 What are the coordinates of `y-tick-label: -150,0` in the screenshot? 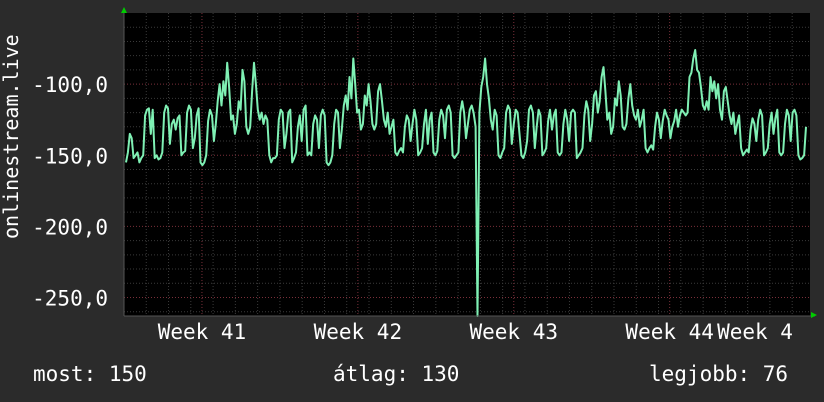 It's located at (70, 156).